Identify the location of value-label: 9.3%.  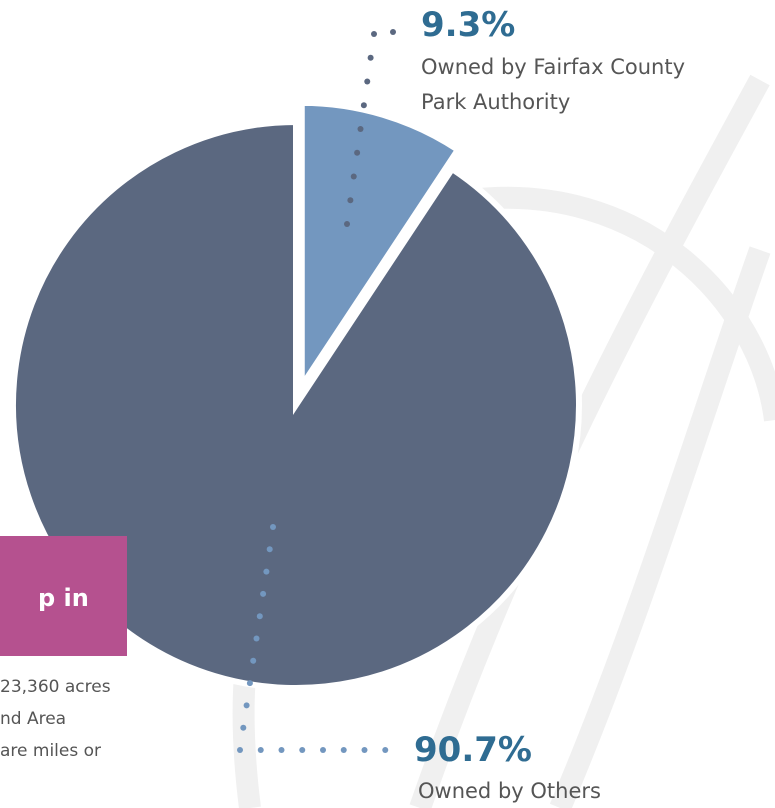
(468, 25).